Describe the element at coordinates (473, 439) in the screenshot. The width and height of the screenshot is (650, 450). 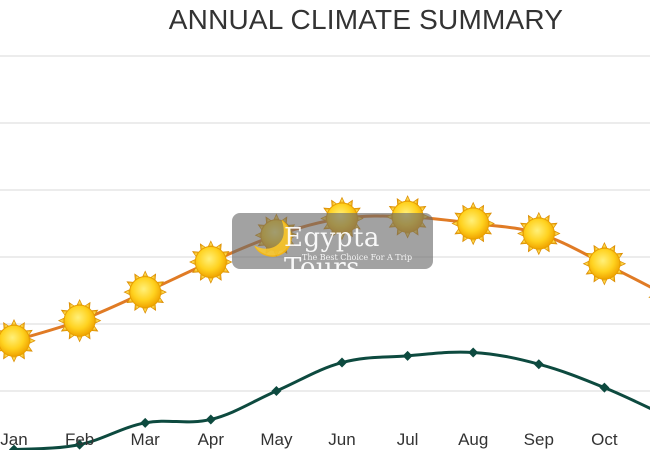
I see `x-tick-label: Aug` at that location.